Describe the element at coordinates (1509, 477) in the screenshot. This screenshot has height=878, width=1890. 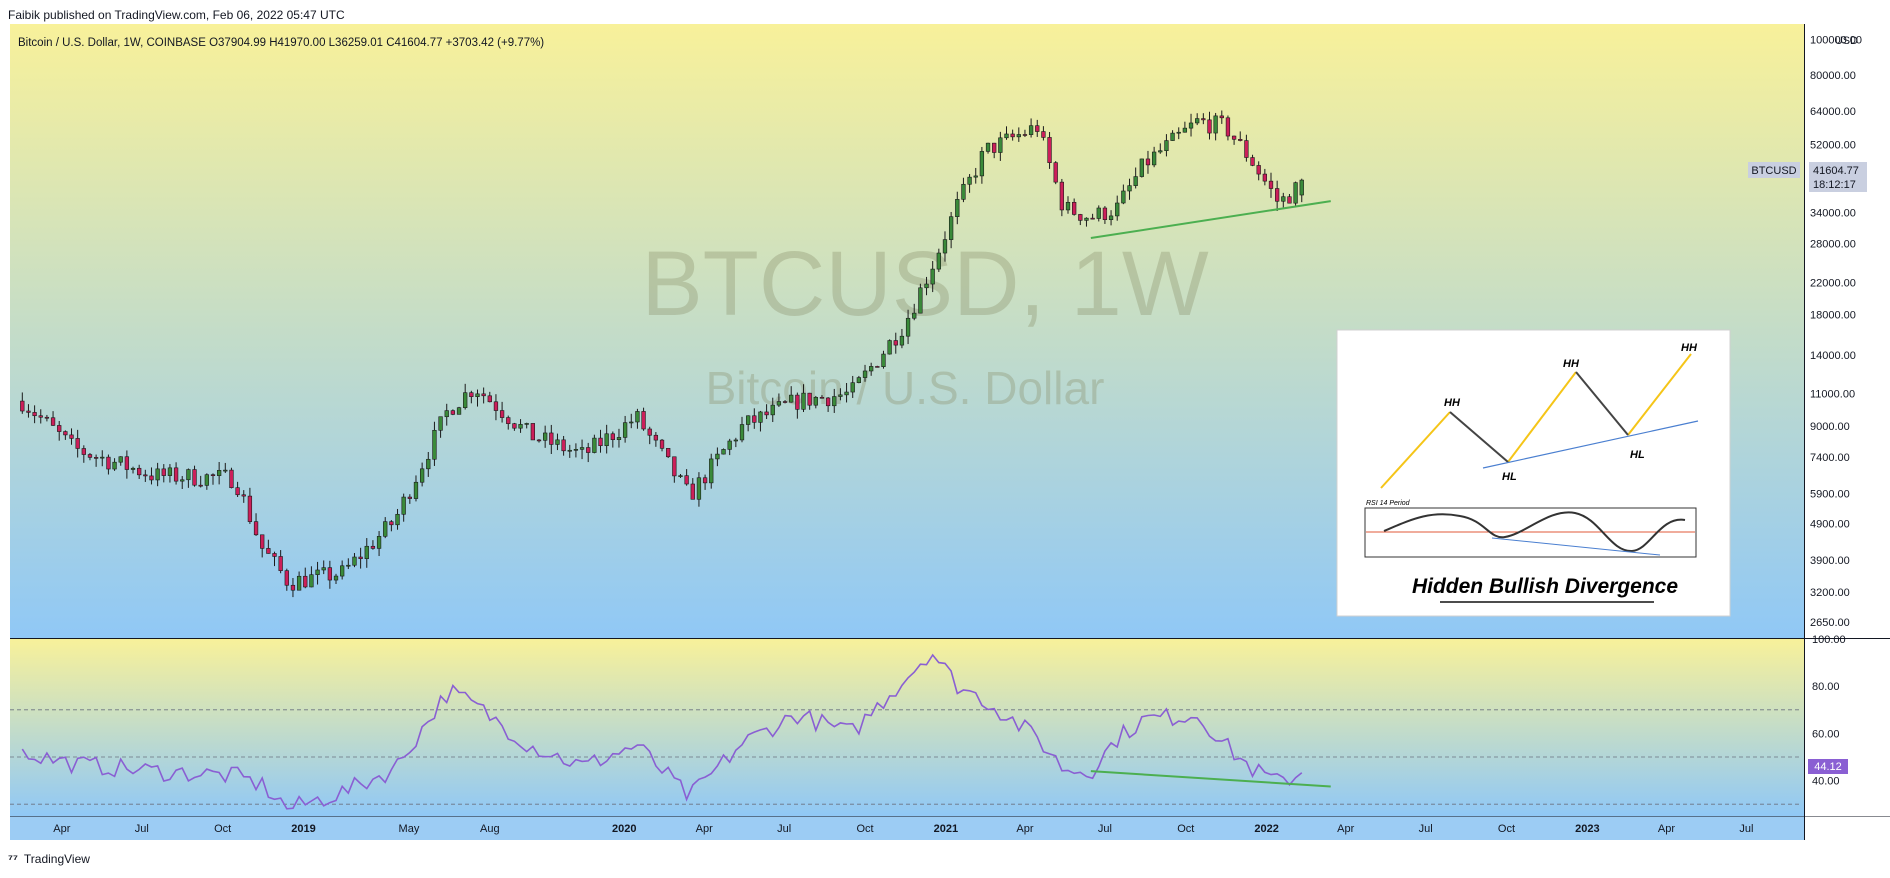
I see `inset-label-hl1: HL` at that location.